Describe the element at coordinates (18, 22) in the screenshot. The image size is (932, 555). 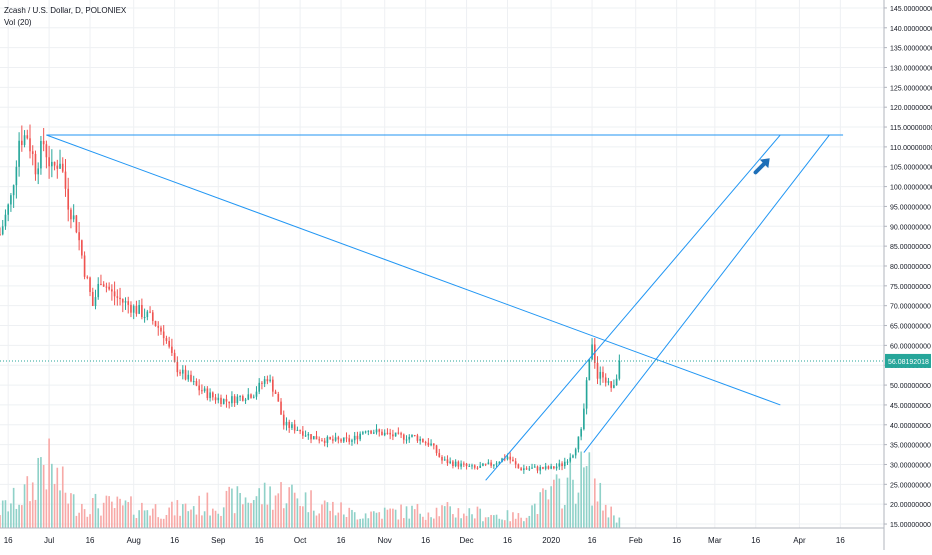
I see `volume-indicator-label: Vol (20)` at that location.